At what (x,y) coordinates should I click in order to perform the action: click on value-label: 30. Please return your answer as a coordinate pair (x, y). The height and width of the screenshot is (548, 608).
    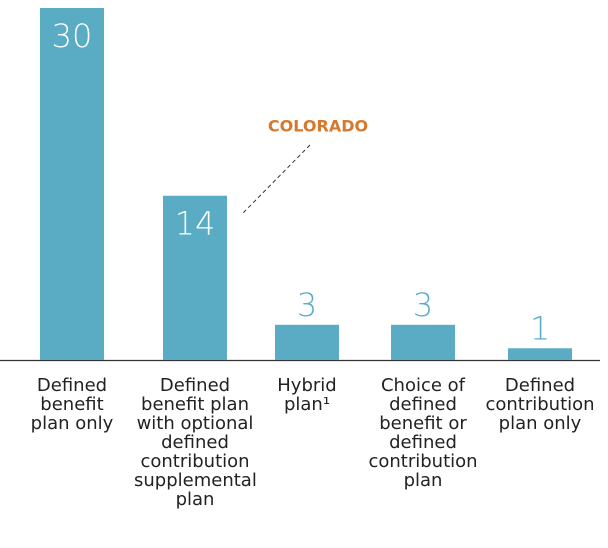
    Looking at the image, I should click on (72, 36).